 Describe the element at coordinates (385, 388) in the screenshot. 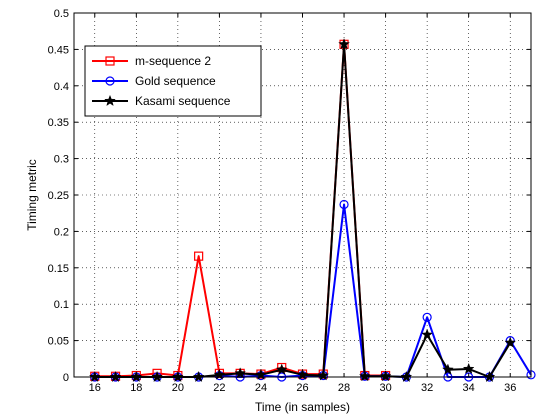

I see `x-tick-label: 30` at that location.